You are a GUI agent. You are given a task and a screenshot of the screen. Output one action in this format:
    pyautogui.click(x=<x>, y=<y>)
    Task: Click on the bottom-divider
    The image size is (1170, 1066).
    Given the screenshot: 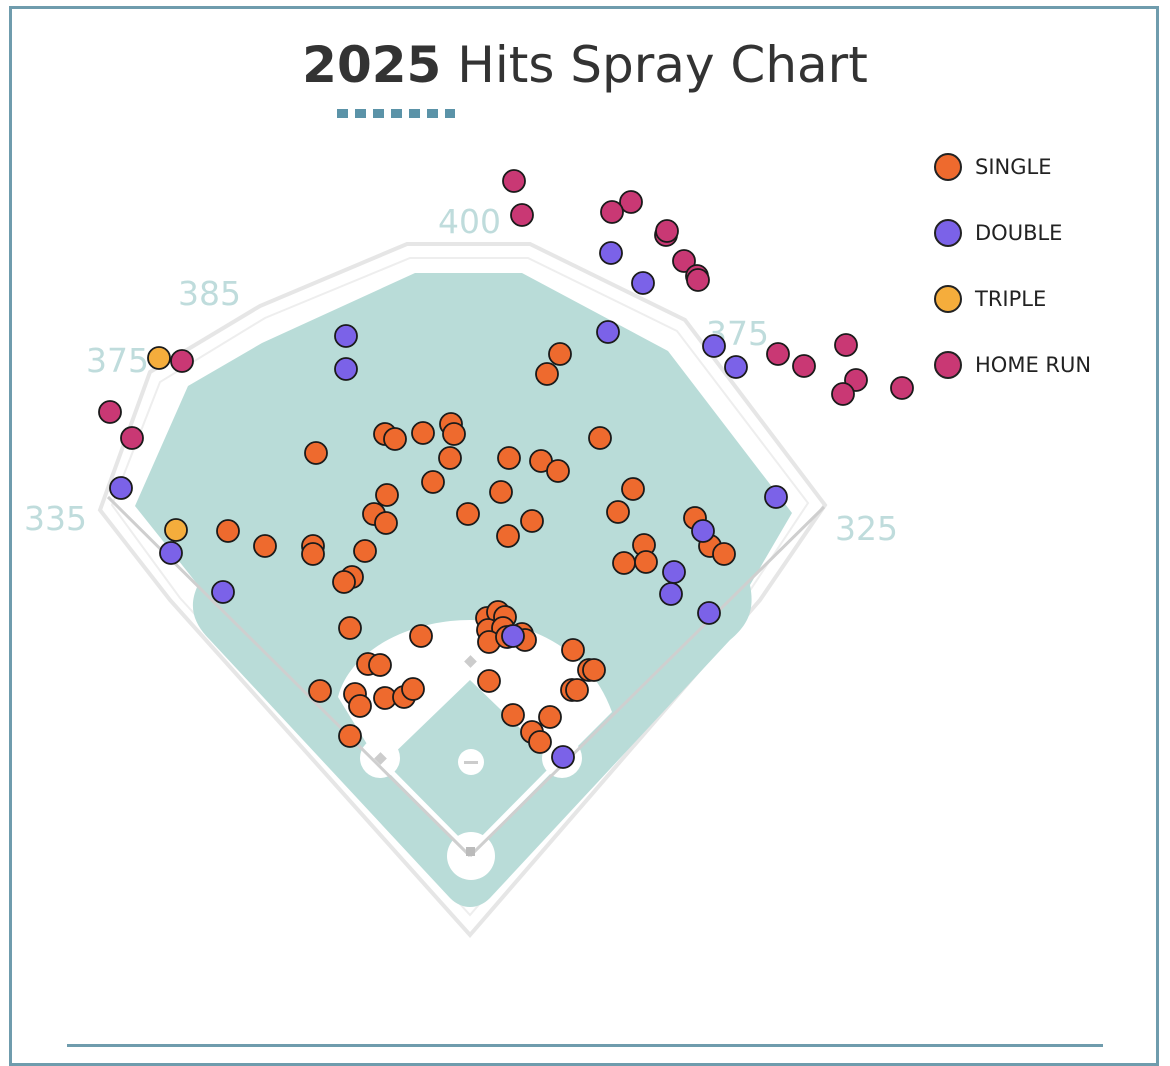 What is the action you would take?
    pyautogui.click(x=585, y=1045)
    